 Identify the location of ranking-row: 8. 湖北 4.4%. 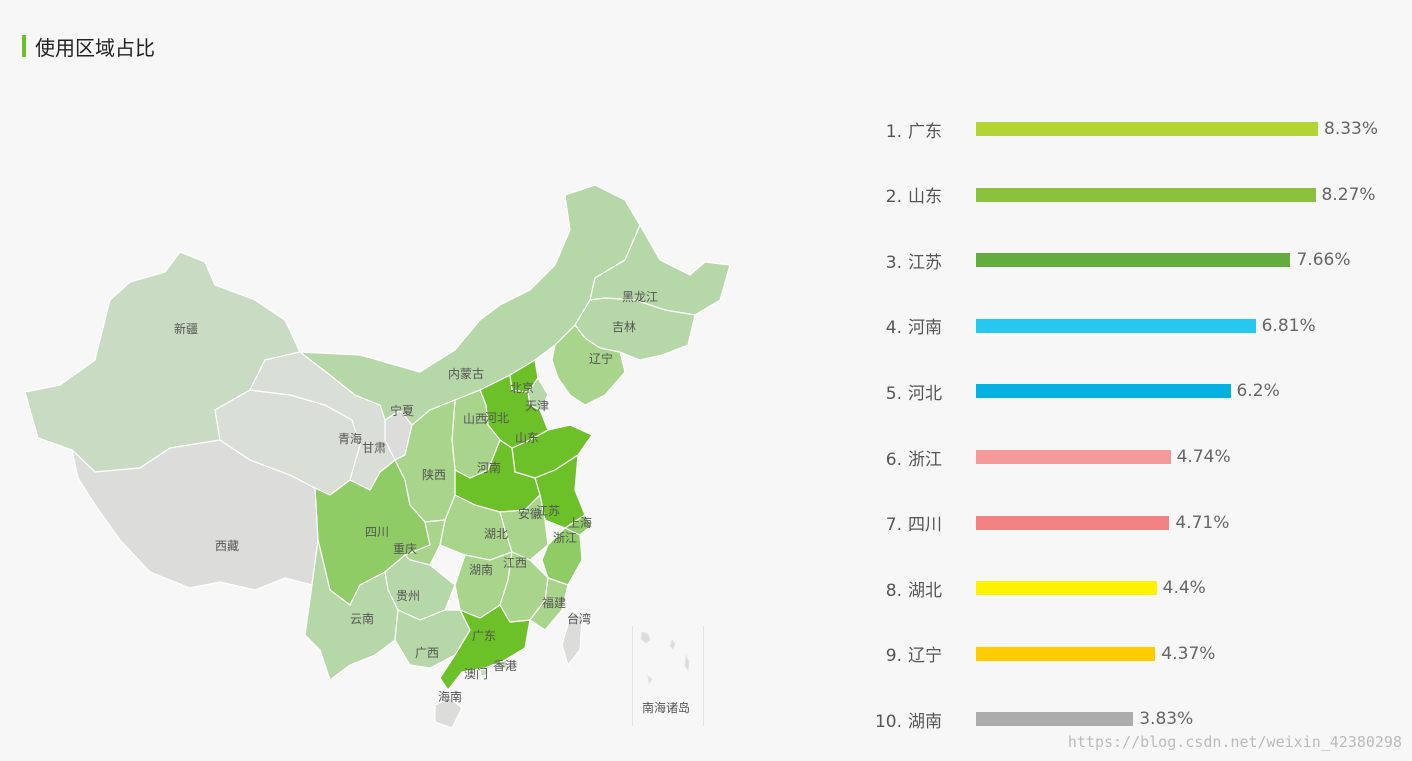
(1033, 588).